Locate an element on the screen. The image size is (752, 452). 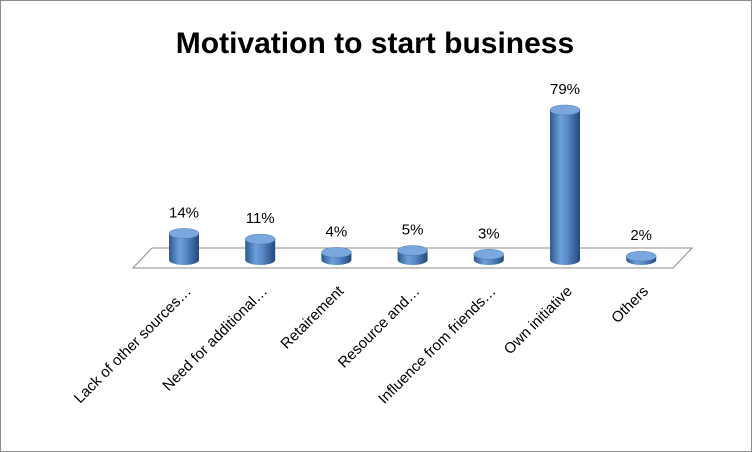
data-label: 3% is located at coordinates (489, 233).